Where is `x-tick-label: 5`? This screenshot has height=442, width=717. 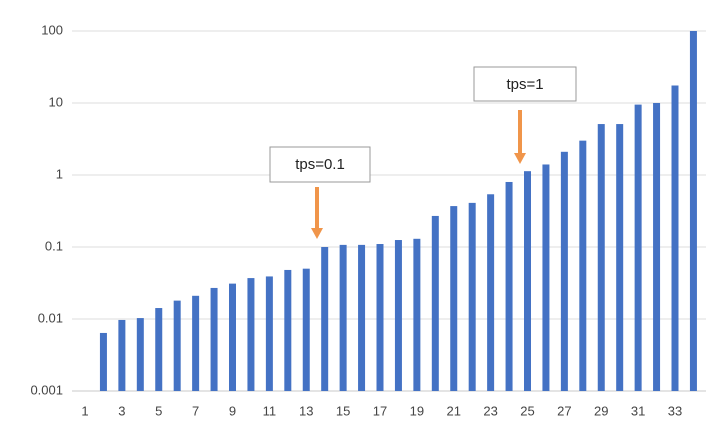 x-tick-label: 5 is located at coordinates (158, 410).